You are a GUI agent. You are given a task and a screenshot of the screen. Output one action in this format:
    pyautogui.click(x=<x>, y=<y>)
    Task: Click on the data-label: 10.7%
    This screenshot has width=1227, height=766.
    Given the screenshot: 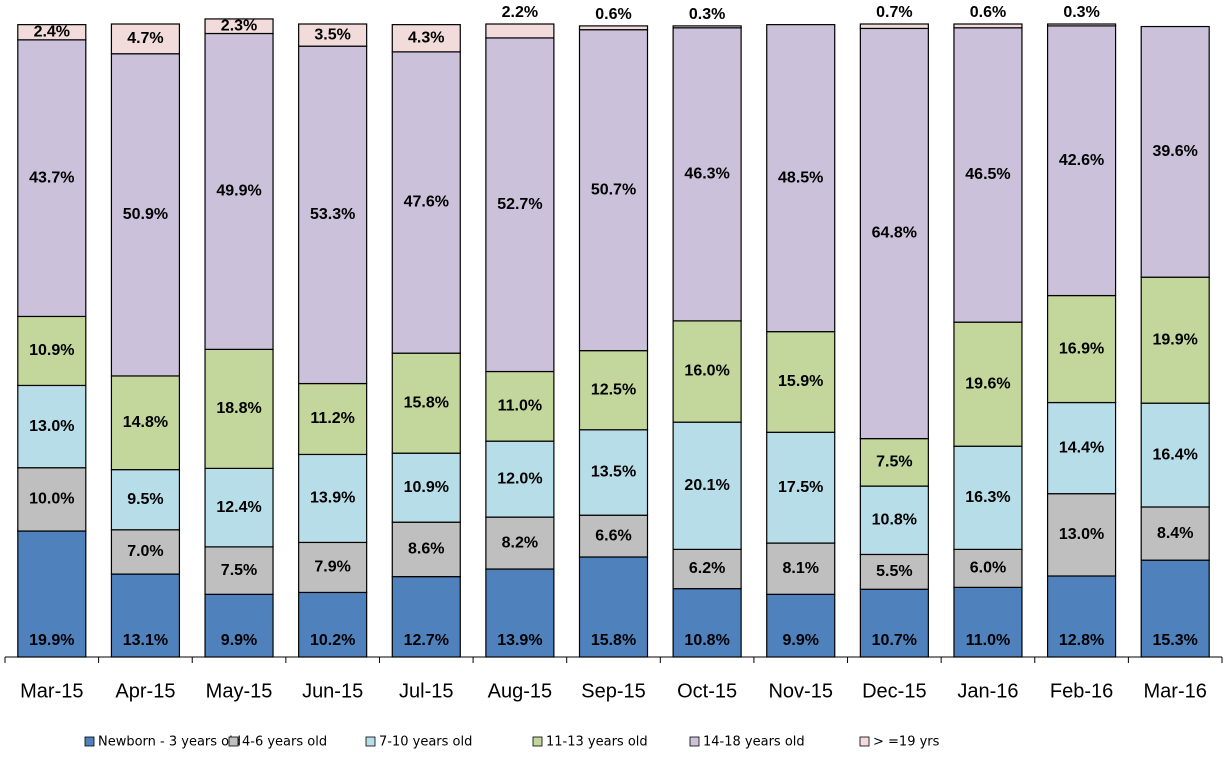 What is the action you would take?
    pyautogui.click(x=894, y=640)
    